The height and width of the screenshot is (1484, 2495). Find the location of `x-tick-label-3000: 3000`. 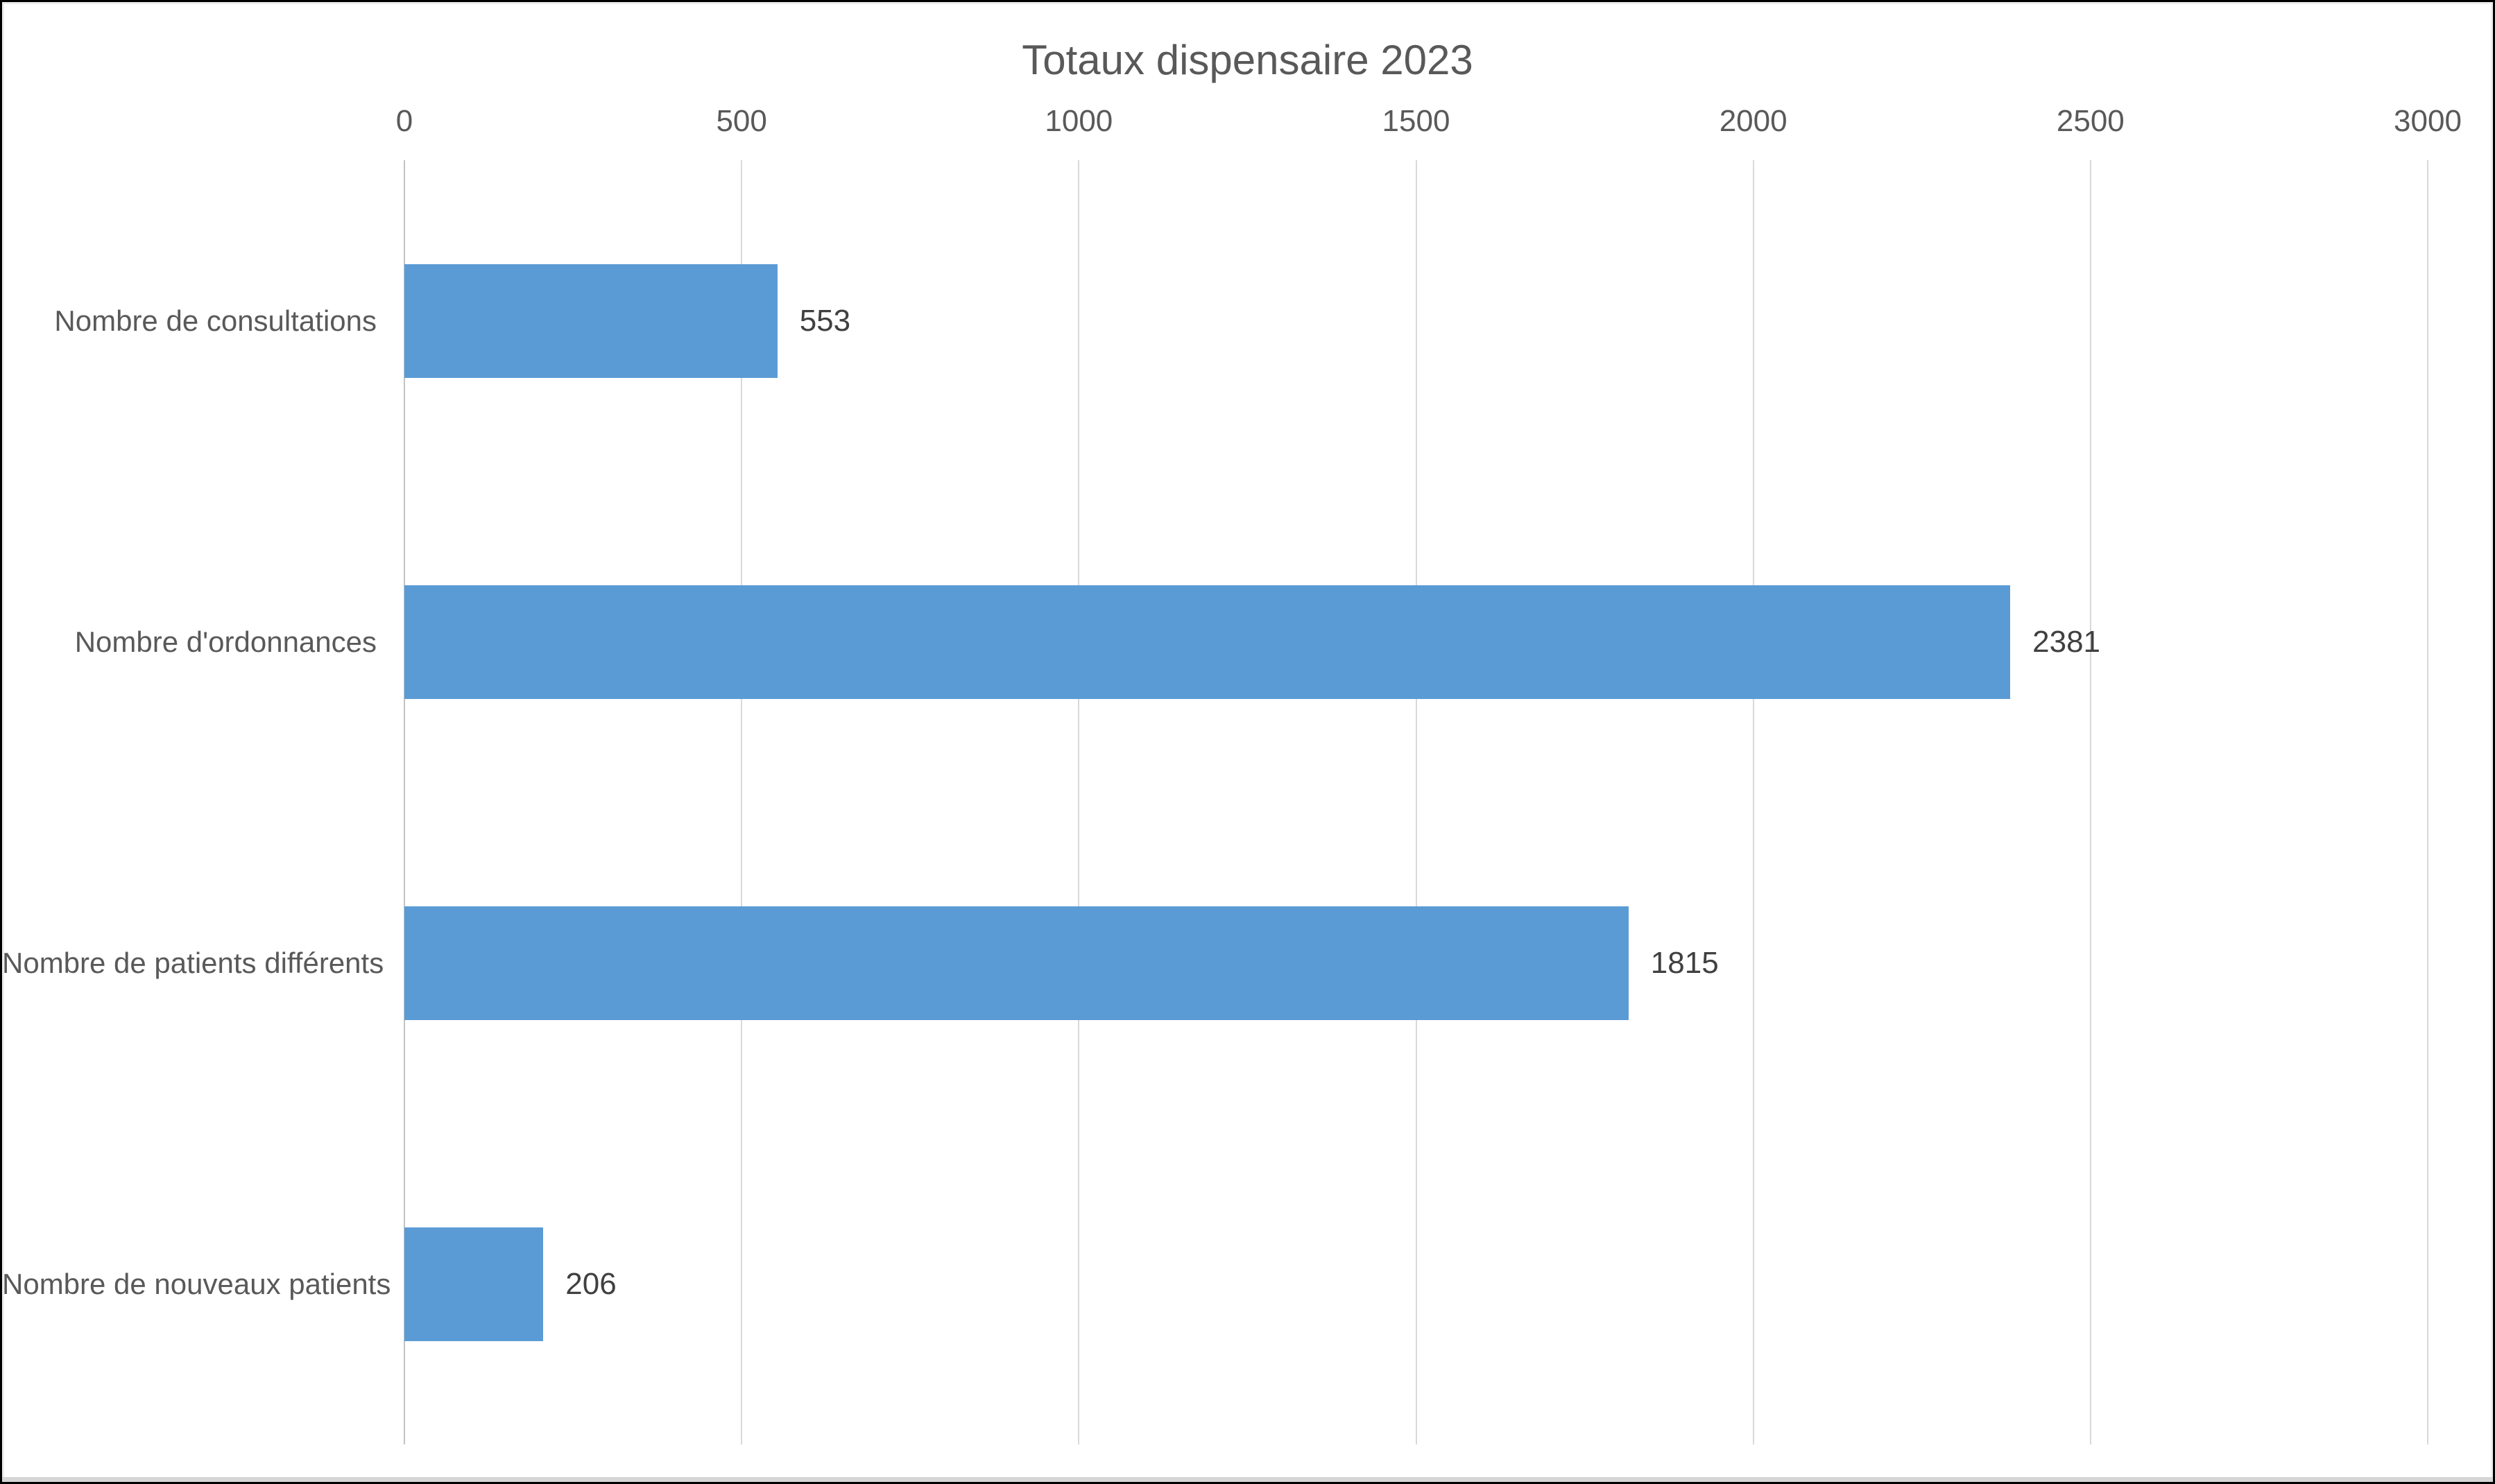

x-tick-label-3000: 3000 is located at coordinates (2428, 121).